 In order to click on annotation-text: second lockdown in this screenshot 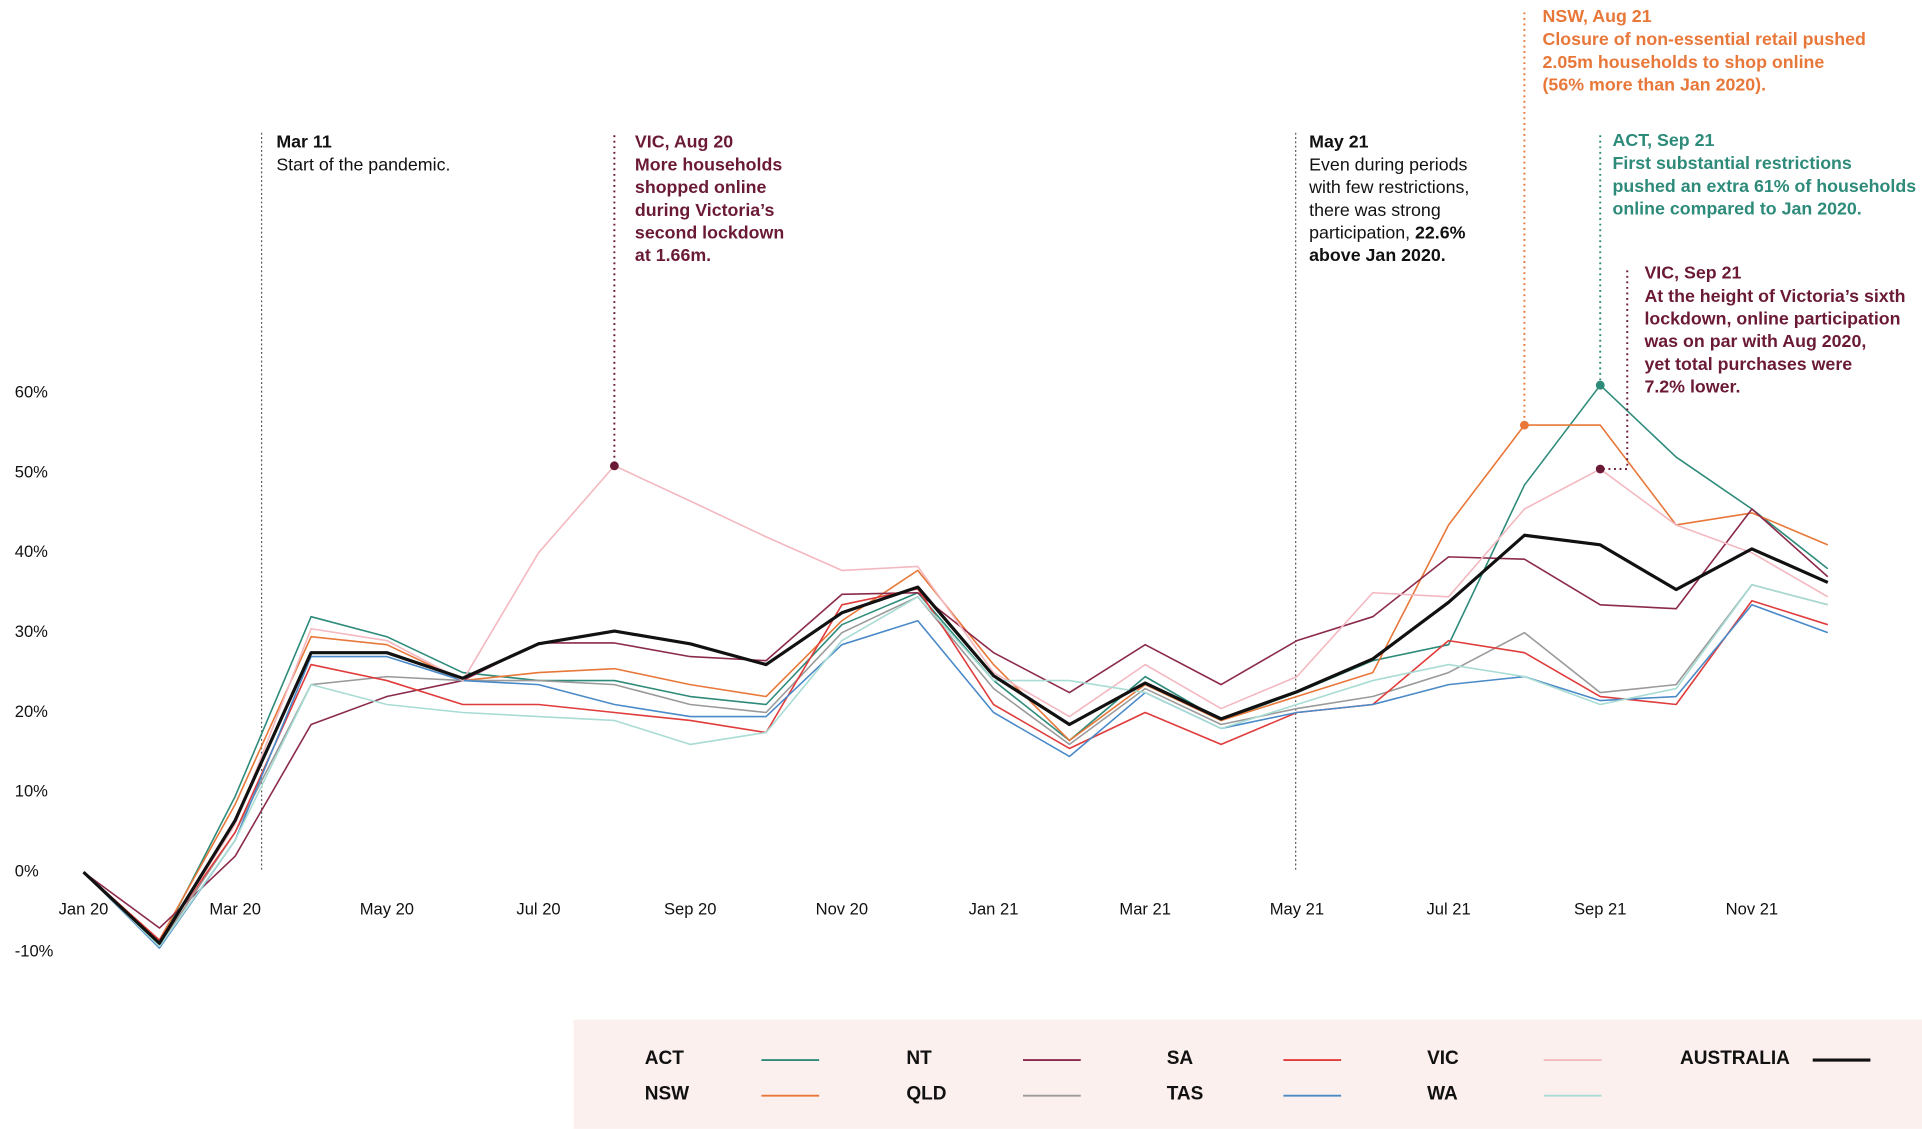, I will do `click(709, 232)`.